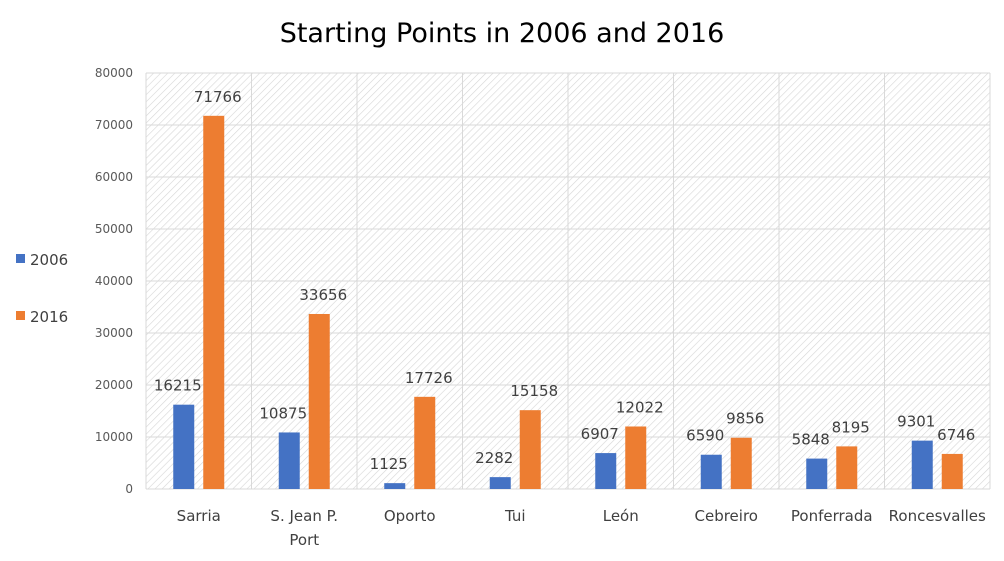 The width and height of the screenshot is (1004, 561). What do you see at coordinates (621, 516) in the screenshot?
I see `x-tick-label: León` at bounding box center [621, 516].